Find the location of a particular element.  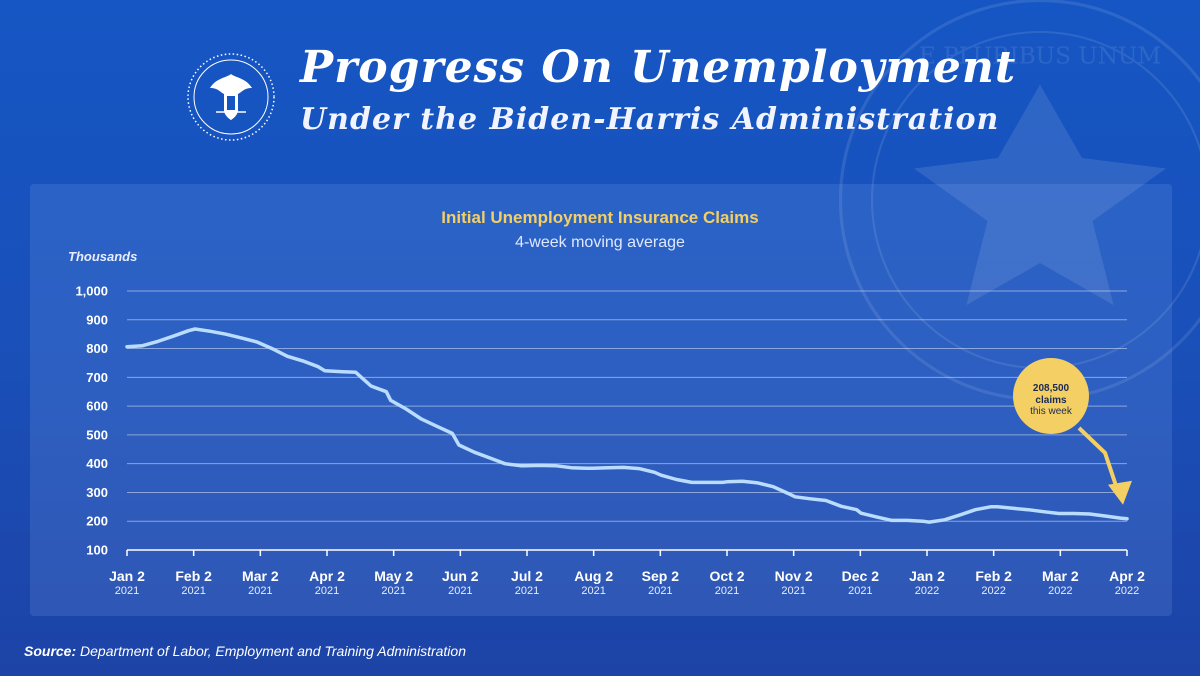

x-tick-label: Jul 2 is located at coordinates (527, 576).